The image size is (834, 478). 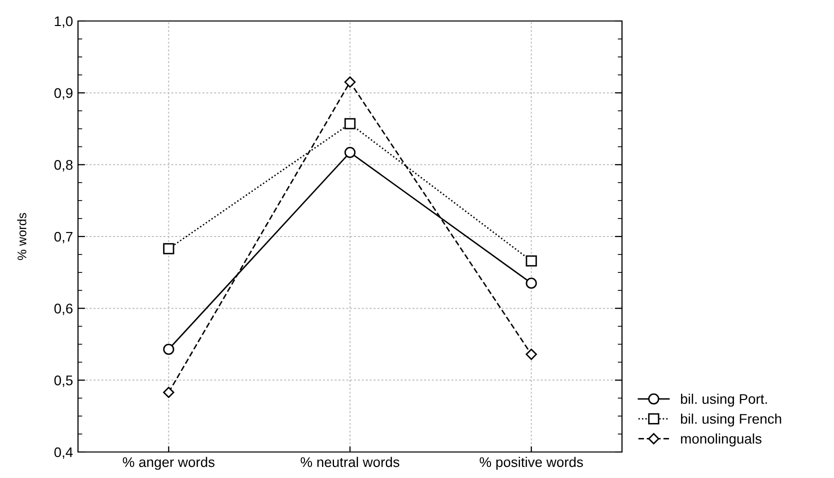 I want to click on legend-label: monolinguals, so click(x=721, y=439).